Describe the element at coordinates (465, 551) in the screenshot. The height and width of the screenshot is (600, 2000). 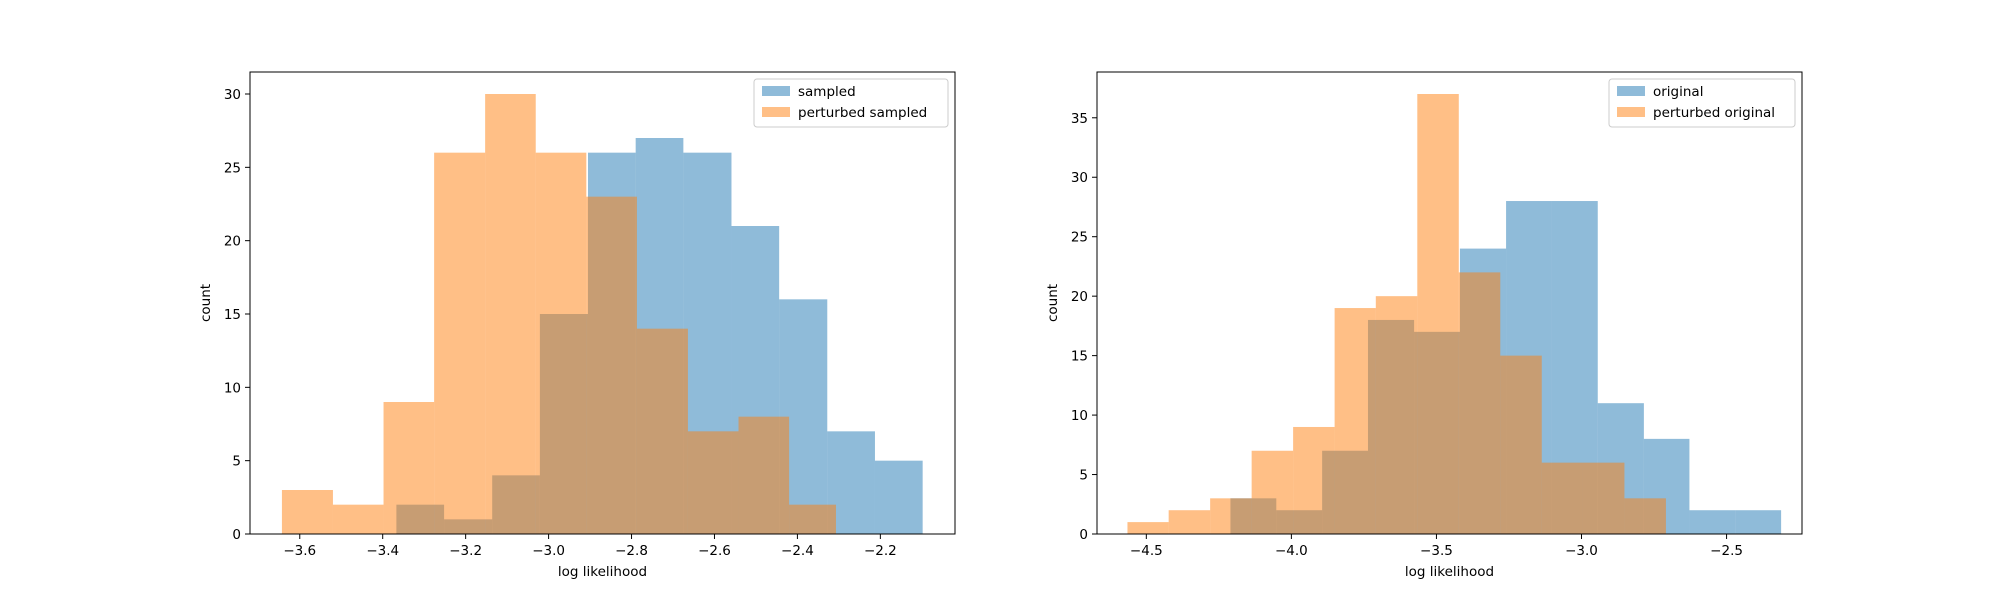
I see `x-tick-label: −3.2` at that location.